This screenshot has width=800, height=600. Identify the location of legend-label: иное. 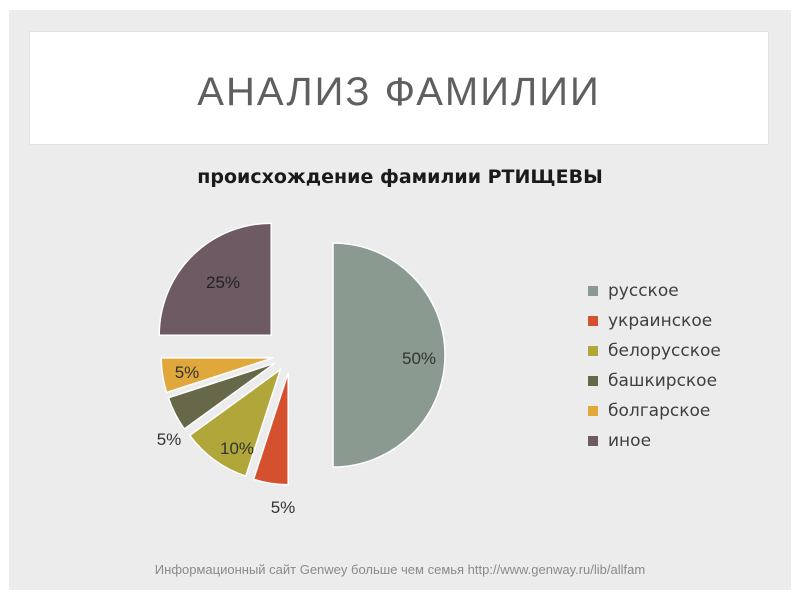
(630, 441).